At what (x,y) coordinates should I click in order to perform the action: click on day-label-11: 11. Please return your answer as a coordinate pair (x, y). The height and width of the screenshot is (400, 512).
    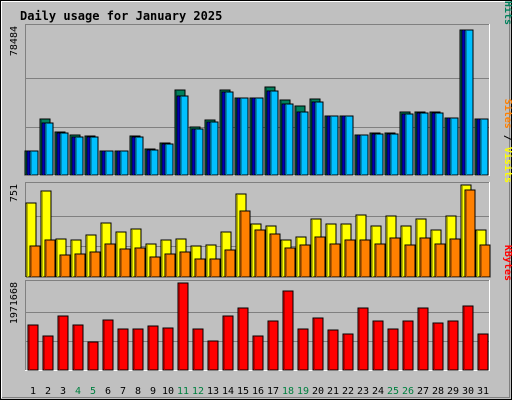
    Looking at the image, I should click on (183, 391).